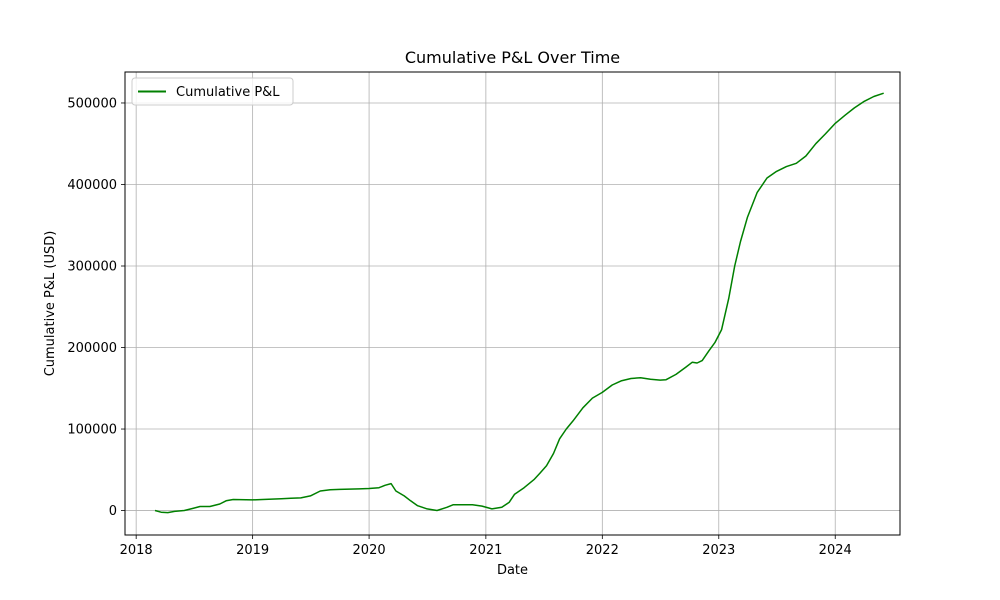  I want to click on y-tick-label: 500000, so click(92, 103).